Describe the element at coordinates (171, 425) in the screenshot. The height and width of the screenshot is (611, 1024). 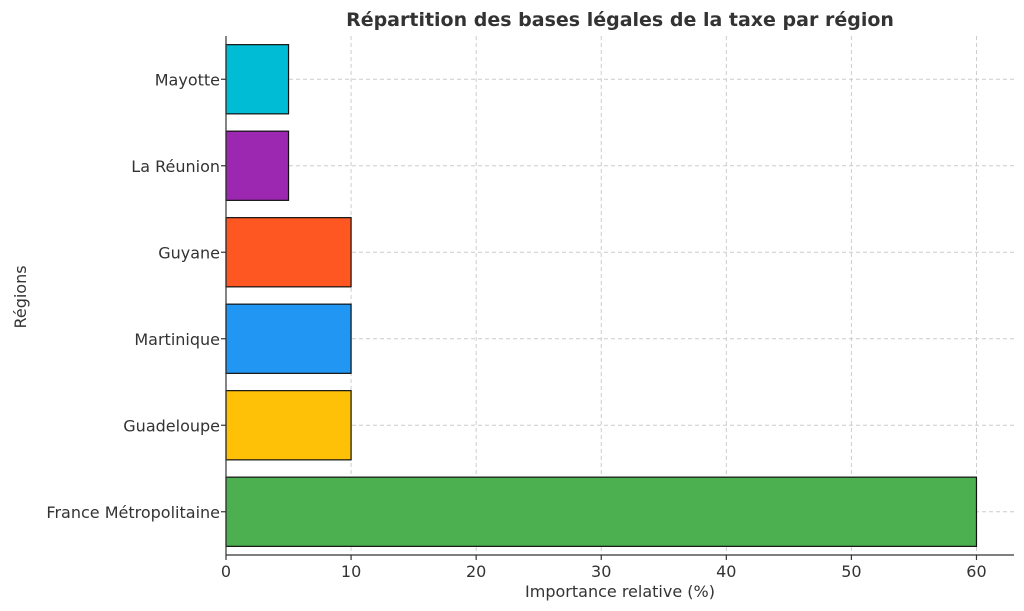
I see `y-tick-label: Guadeloupe` at that location.